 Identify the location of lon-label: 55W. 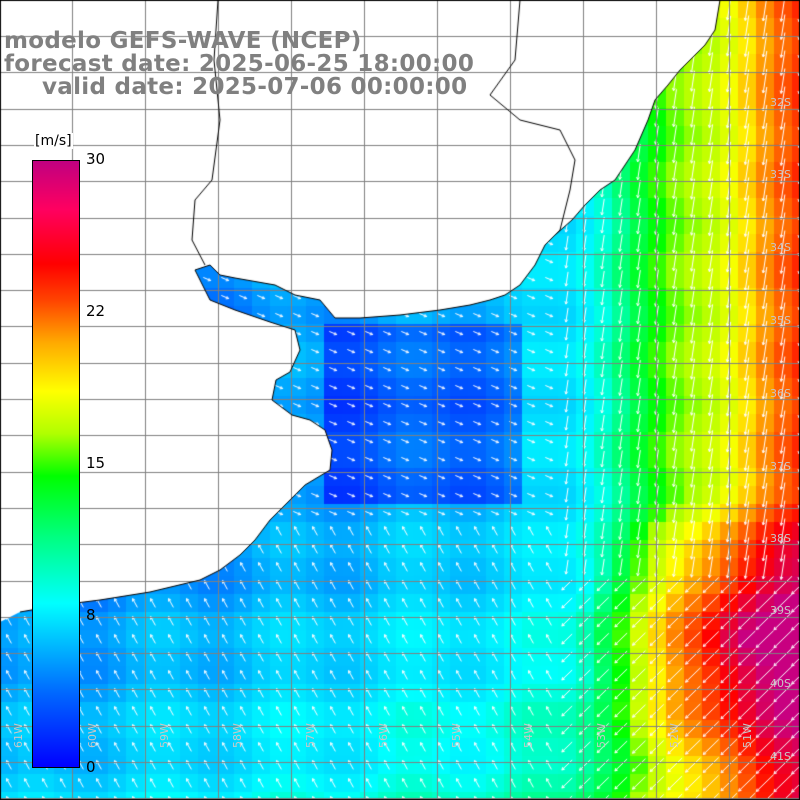
(456, 735).